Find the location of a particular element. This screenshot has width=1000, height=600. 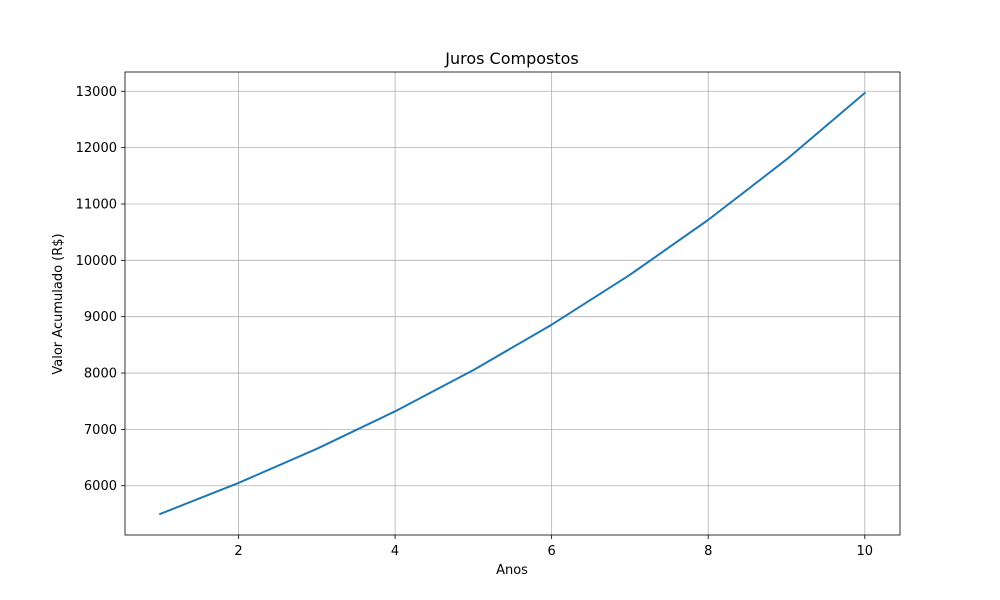

chart-title: Juros Compostos is located at coordinates (511, 58).